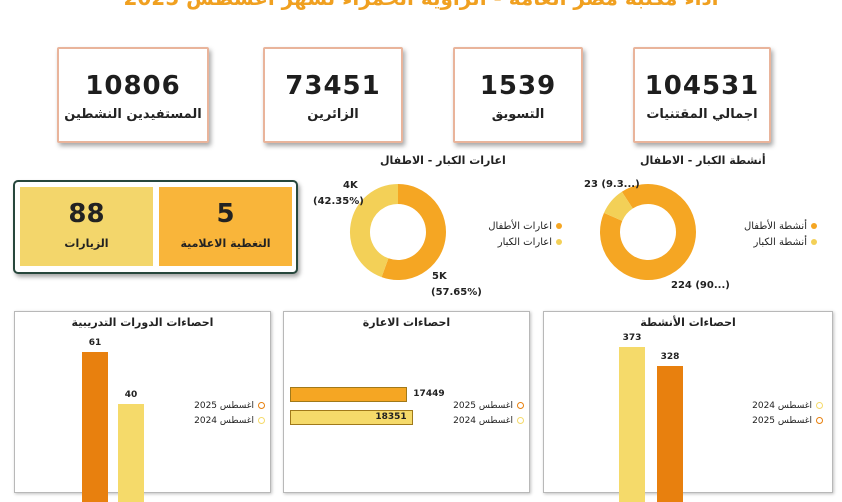 This screenshot has width=842, height=502. I want to click on kpi-label: المستفيدين النشطين, so click(133, 114).